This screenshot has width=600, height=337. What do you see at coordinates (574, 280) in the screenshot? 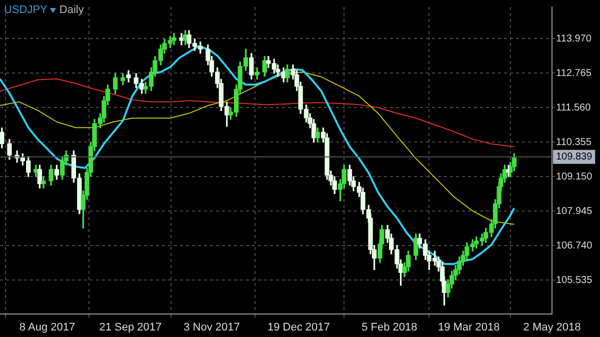
I see `y-tick-label: 105.535` at bounding box center [574, 280].